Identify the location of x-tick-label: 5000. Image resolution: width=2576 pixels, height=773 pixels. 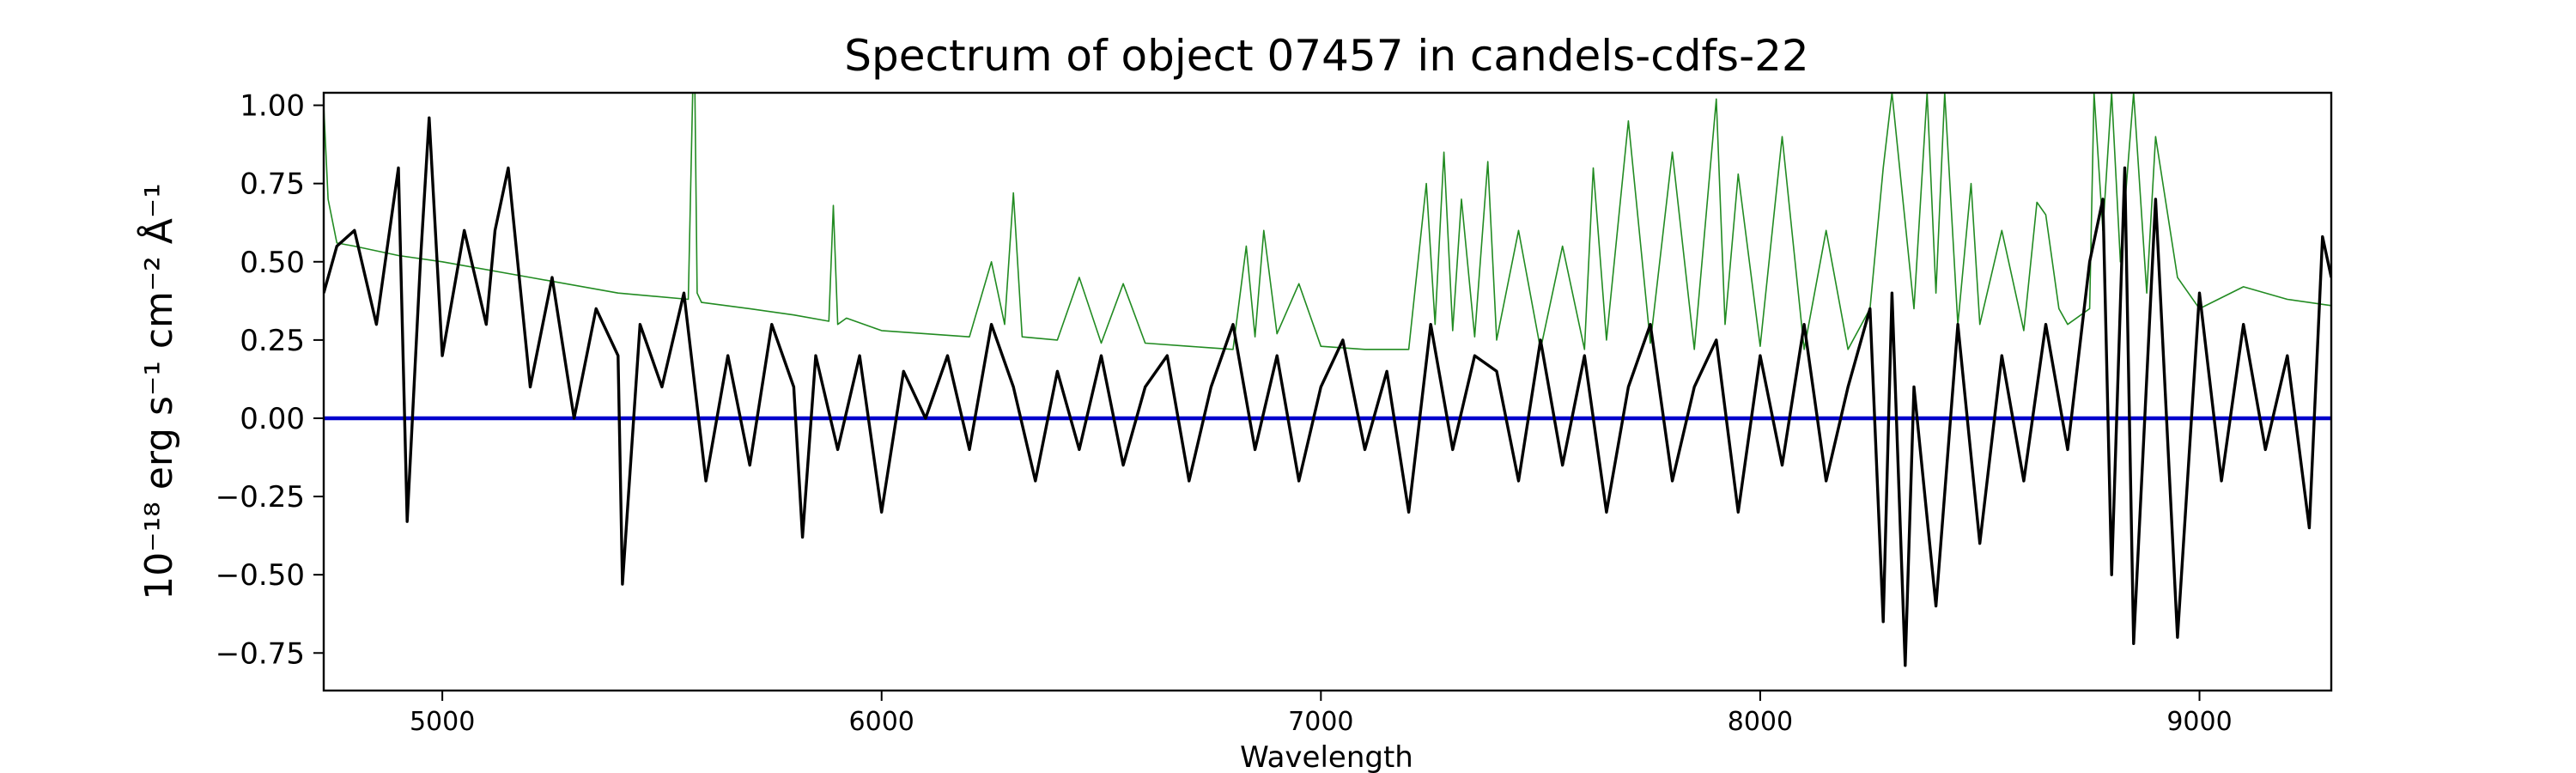
(442, 722).